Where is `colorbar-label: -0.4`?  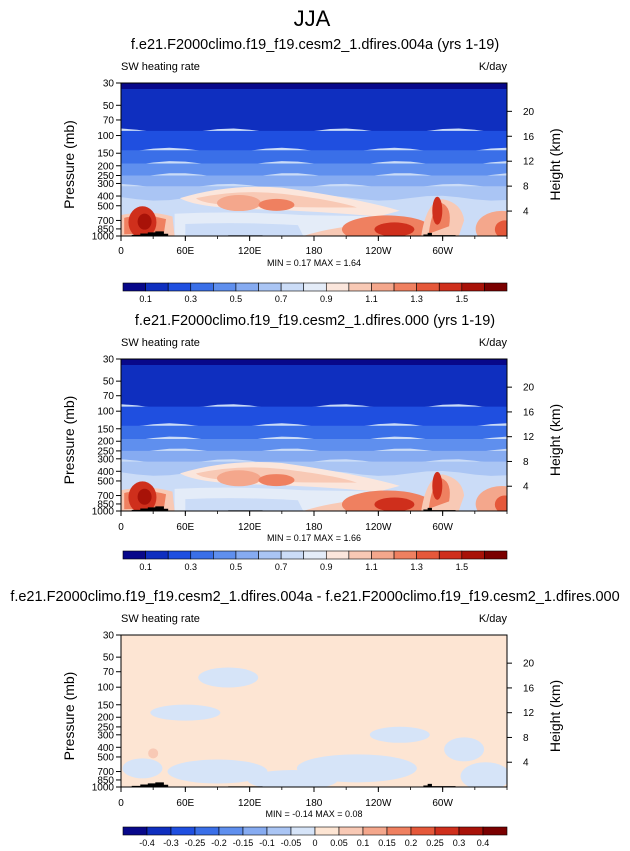
colorbar-label: -0.4 is located at coordinates (147, 843).